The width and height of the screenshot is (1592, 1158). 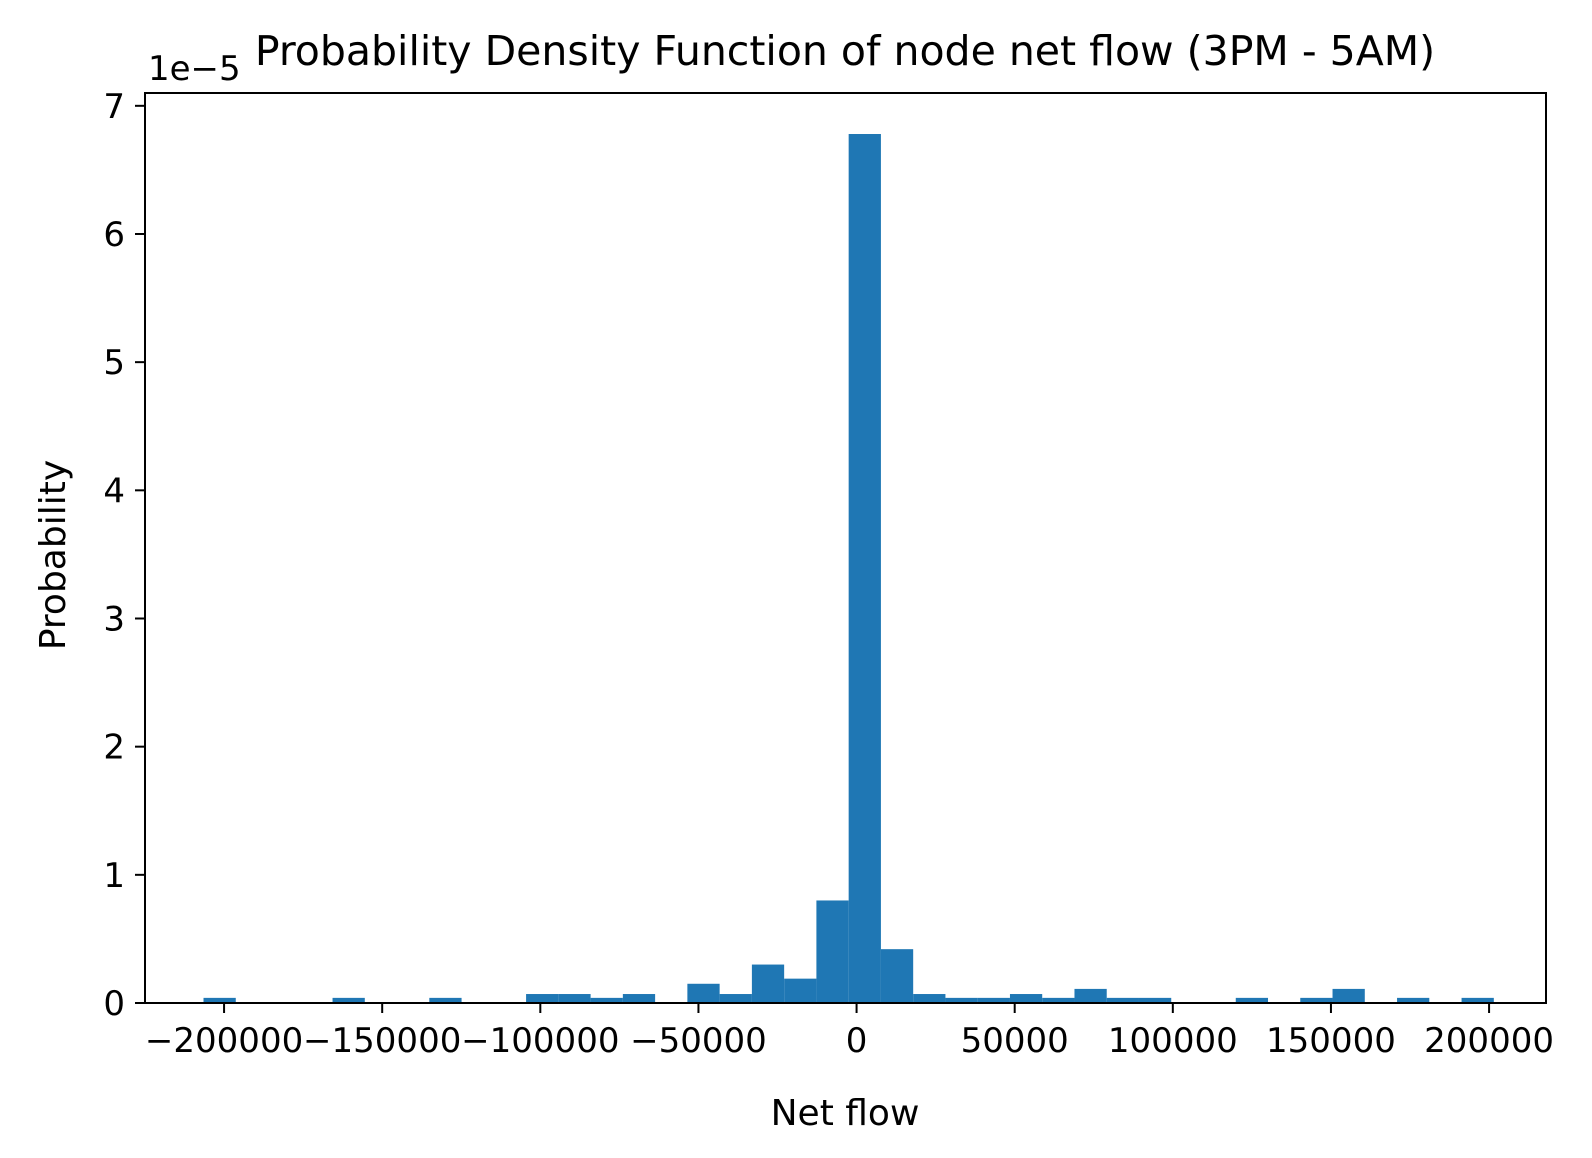 I want to click on y-axis-ticks: 0 1 2 3 4 5 6 7, so click(x=124, y=555).